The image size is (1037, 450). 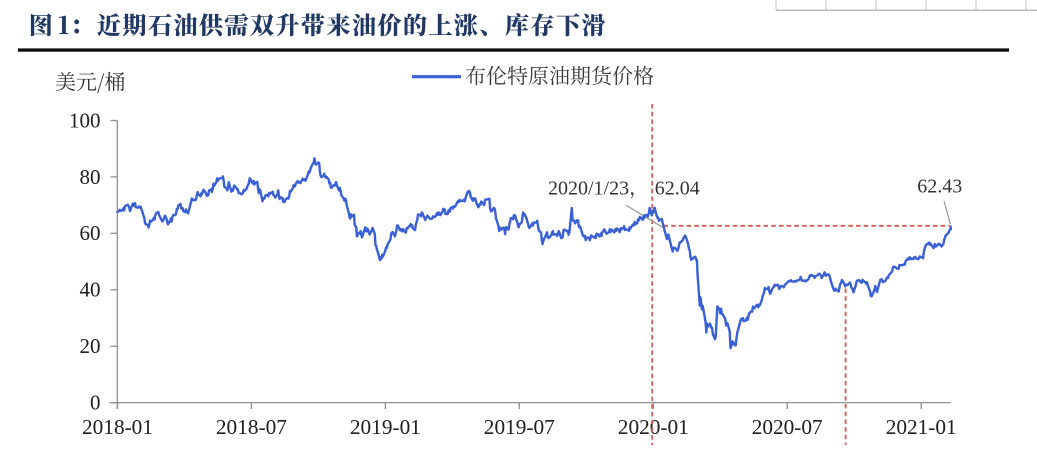 I want to click on svg-text: 2021-01, so click(x=921, y=427).